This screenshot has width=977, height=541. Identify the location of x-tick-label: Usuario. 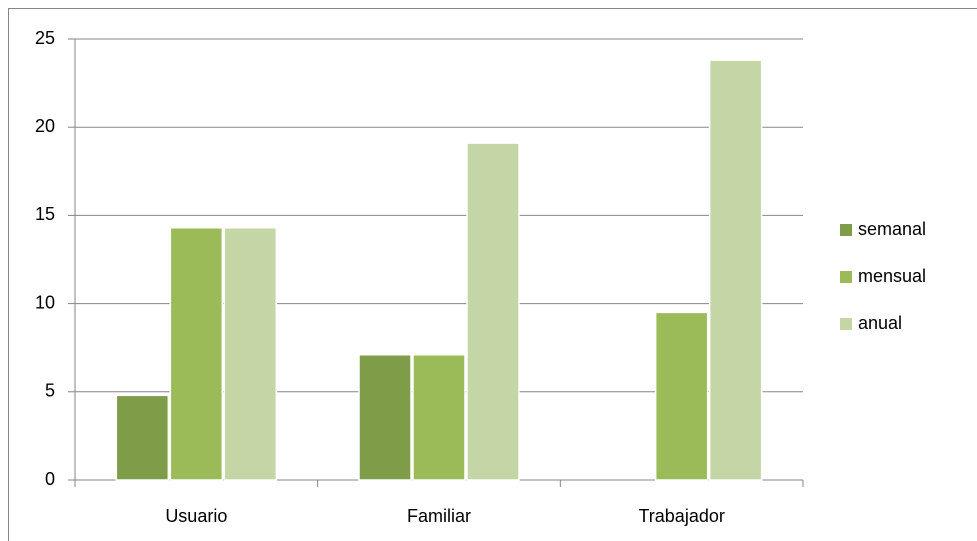
(196, 516).